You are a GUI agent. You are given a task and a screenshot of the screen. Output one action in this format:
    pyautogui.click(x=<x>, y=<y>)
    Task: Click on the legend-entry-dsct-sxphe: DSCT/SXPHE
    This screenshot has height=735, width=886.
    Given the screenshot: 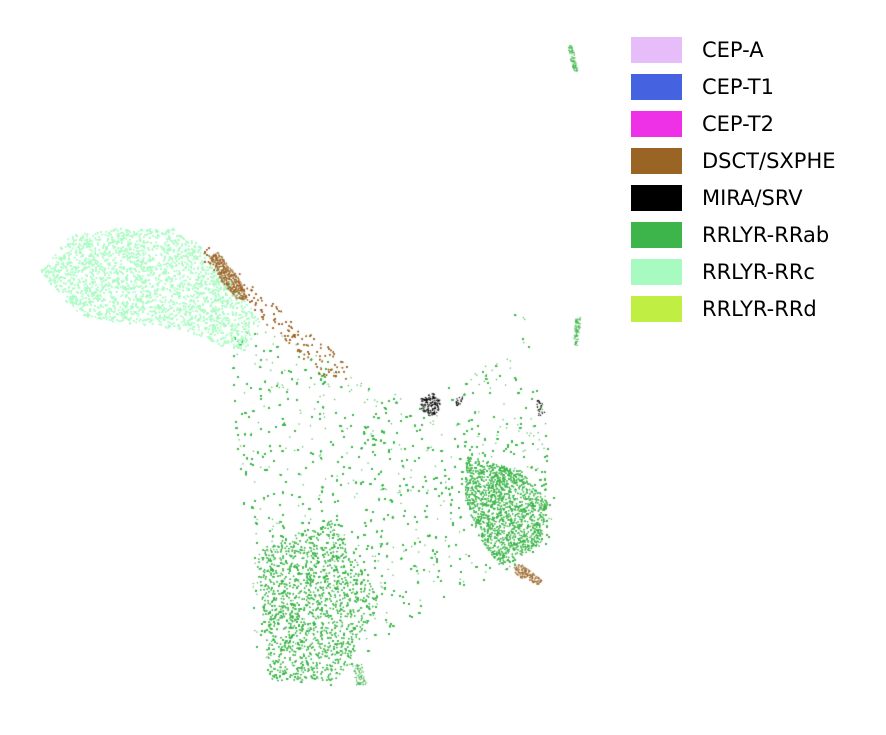 What is the action you would take?
    pyautogui.click(x=733, y=160)
    